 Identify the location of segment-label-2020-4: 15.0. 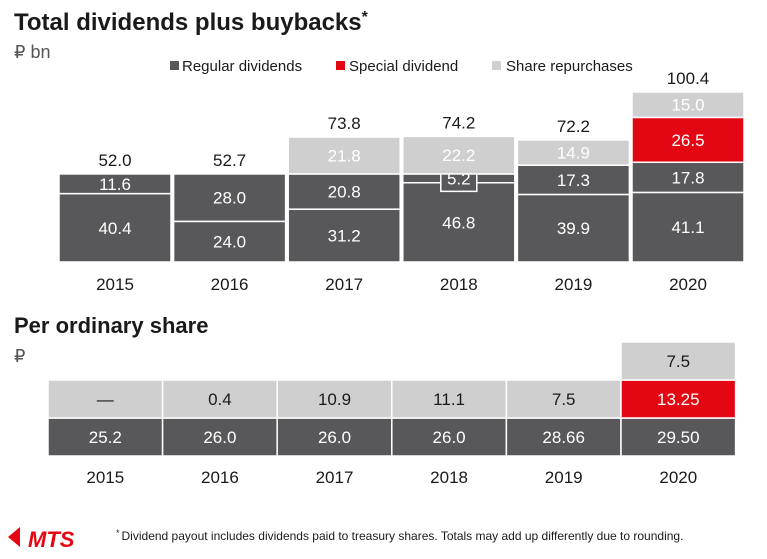
(687, 105).